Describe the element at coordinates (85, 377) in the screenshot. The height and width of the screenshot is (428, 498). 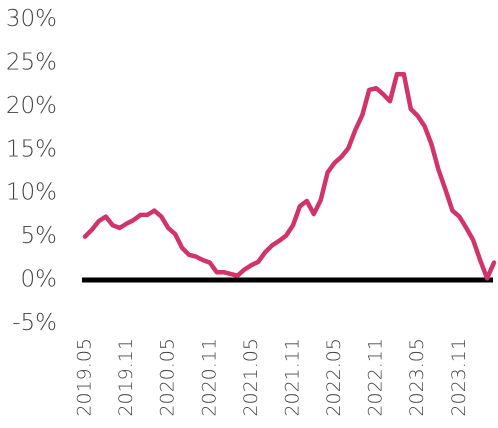
I see `x-tick-label: 2019.05` at that location.